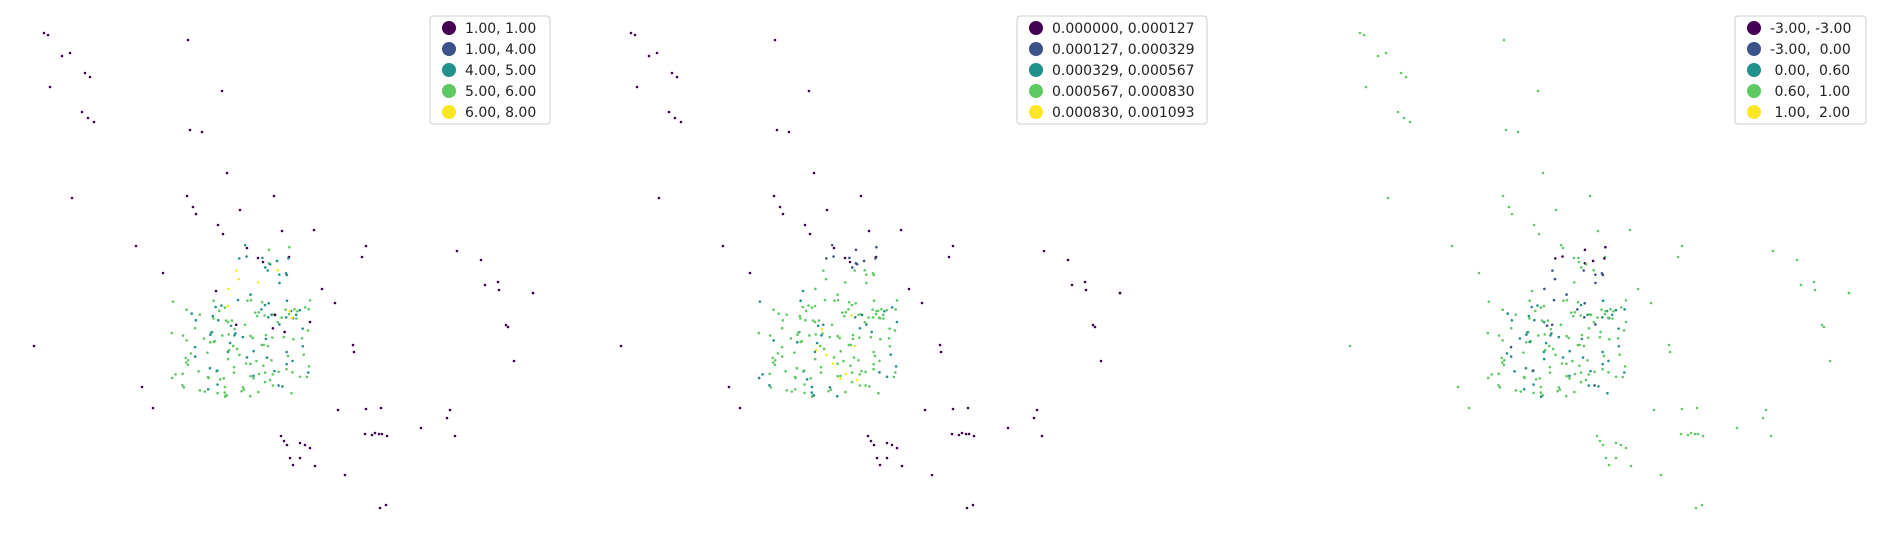  Describe the element at coordinates (1123, 50) in the screenshot. I see `legend-label: 0.000127, 0.000329` at that location.